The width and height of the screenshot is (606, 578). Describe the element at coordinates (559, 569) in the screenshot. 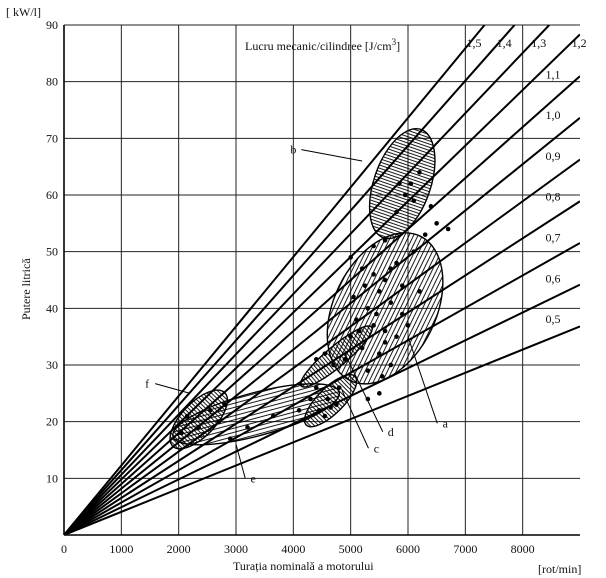

I see `x-unit-label: [rot/min]` at that location.